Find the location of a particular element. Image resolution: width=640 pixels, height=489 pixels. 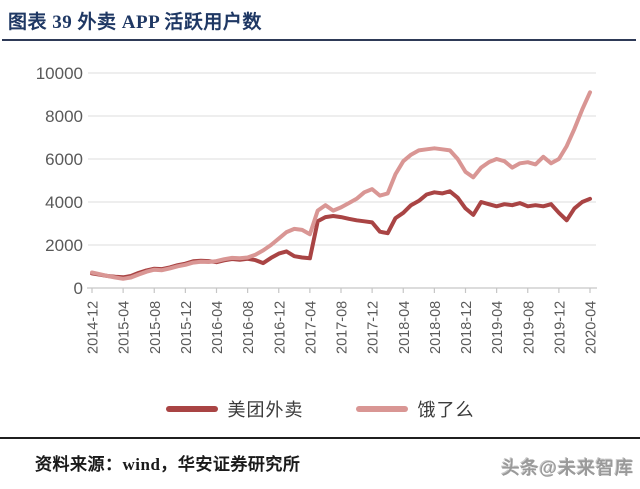

watermark: 头条@未来智库 is located at coordinates (567, 468).